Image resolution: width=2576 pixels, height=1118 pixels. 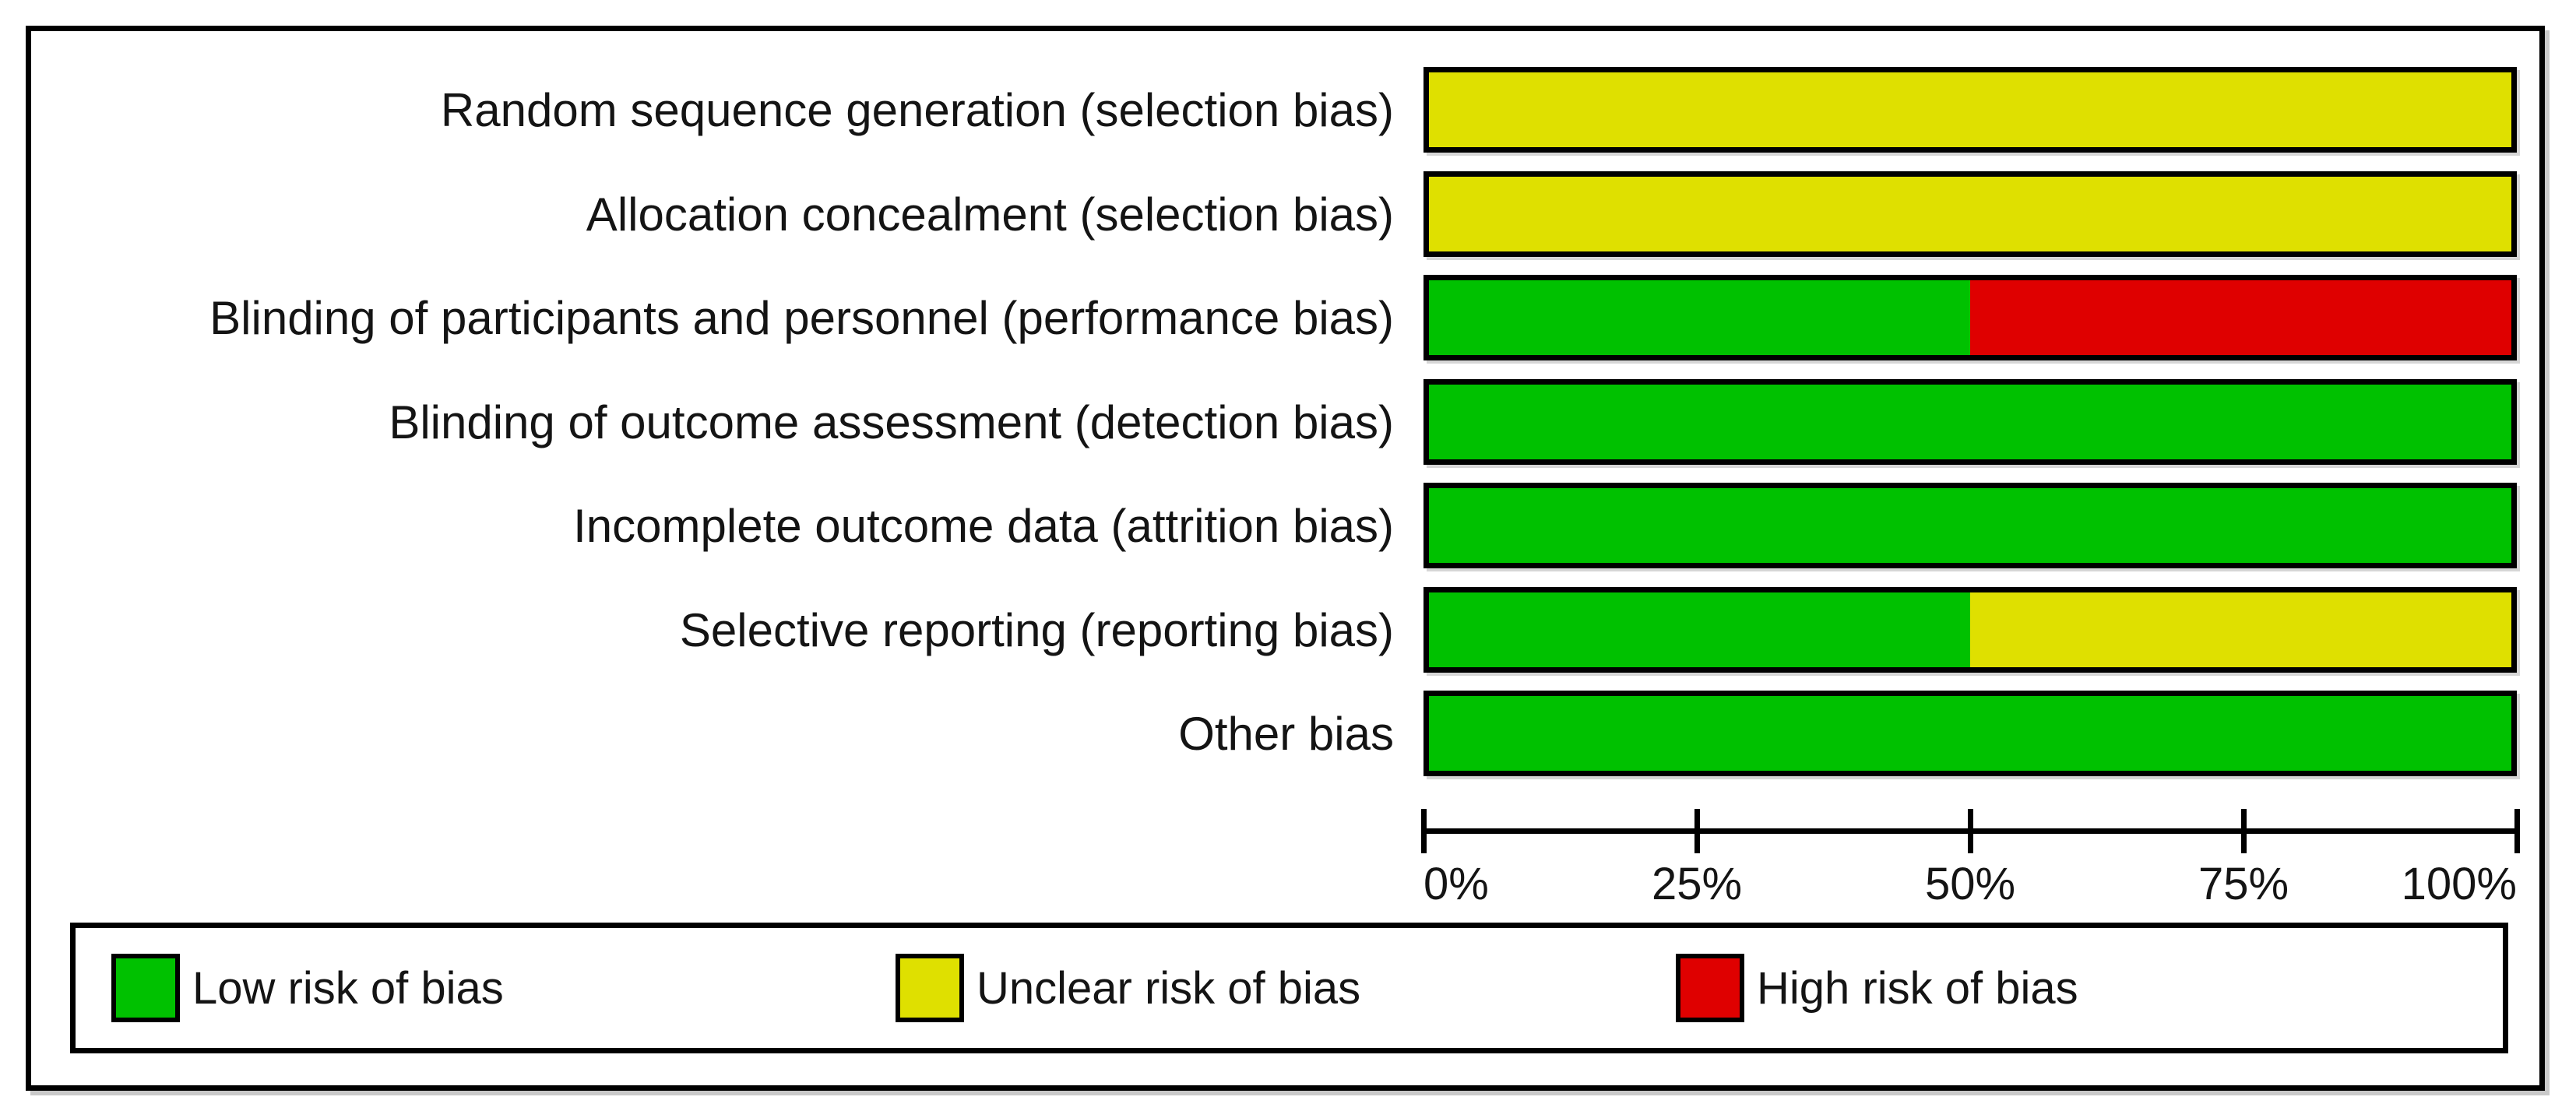 What do you see at coordinates (2459, 884) in the screenshot?
I see `axis-tick-label: 100%` at bounding box center [2459, 884].